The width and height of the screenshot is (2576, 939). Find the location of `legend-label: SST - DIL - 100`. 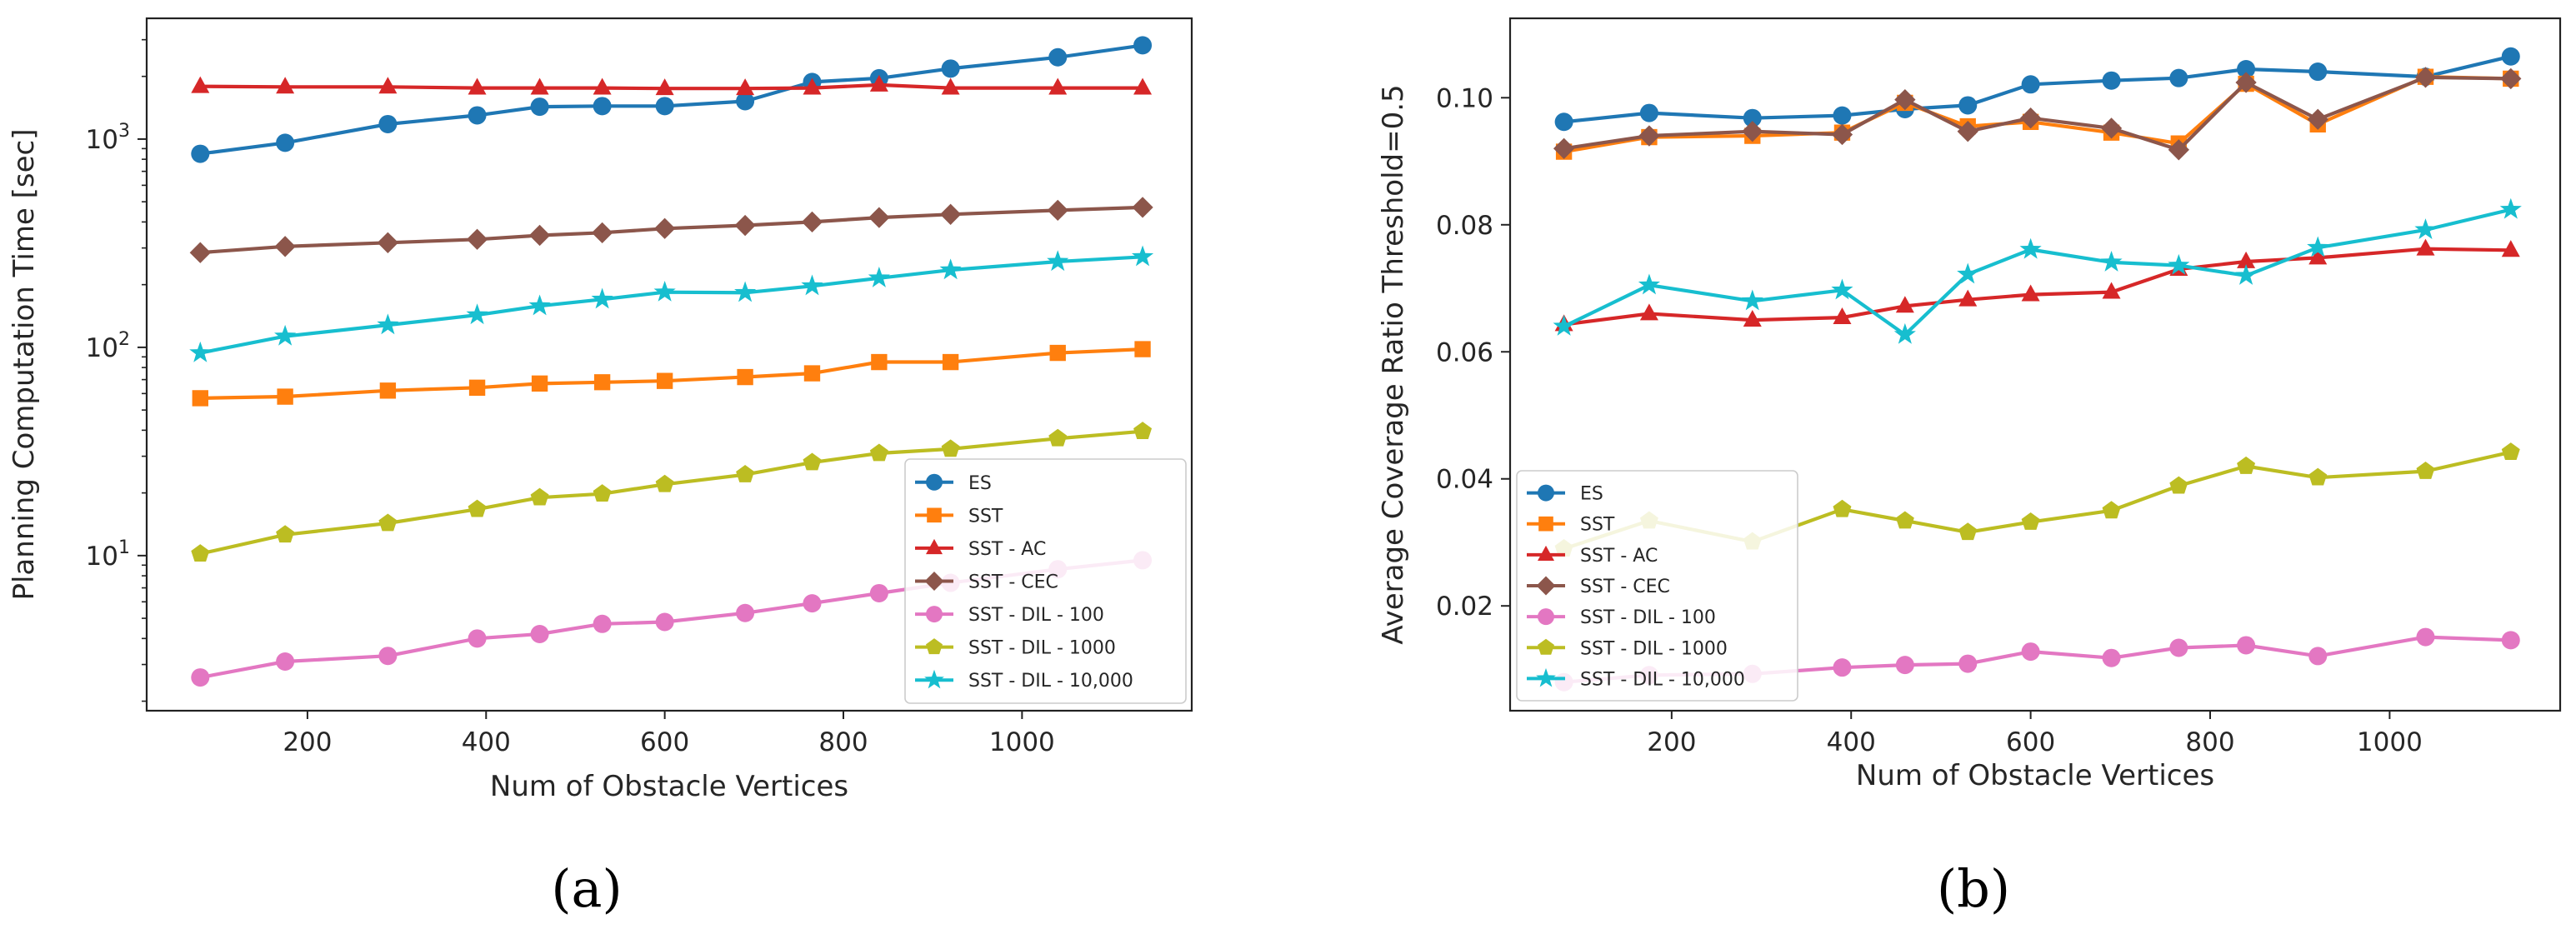

legend-label: SST - DIL - 100 is located at coordinates (1036, 615).